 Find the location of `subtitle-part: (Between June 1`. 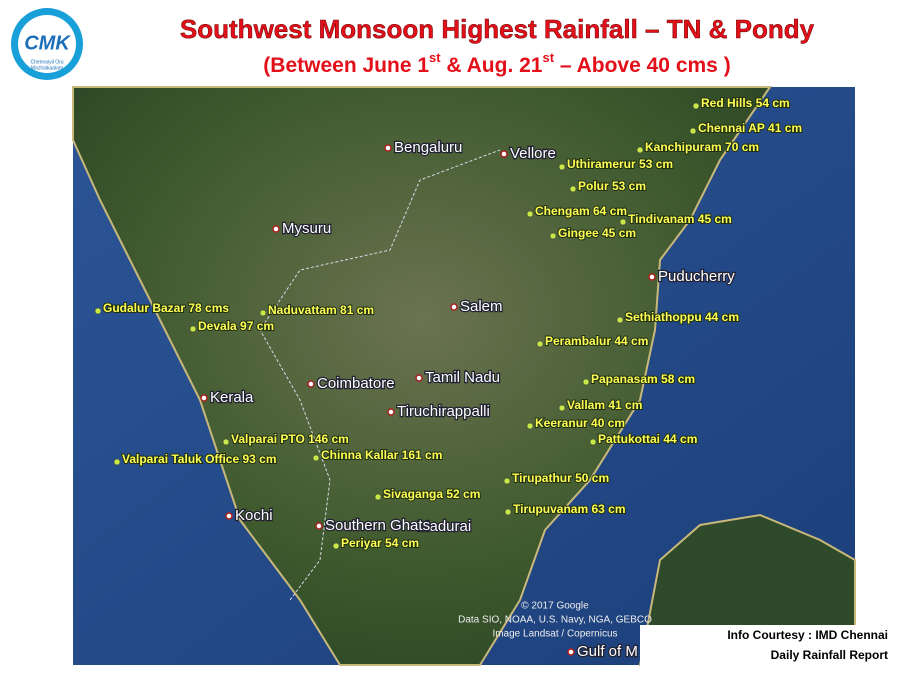

subtitle-part: (Between June 1 is located at coordinates (346, 65).